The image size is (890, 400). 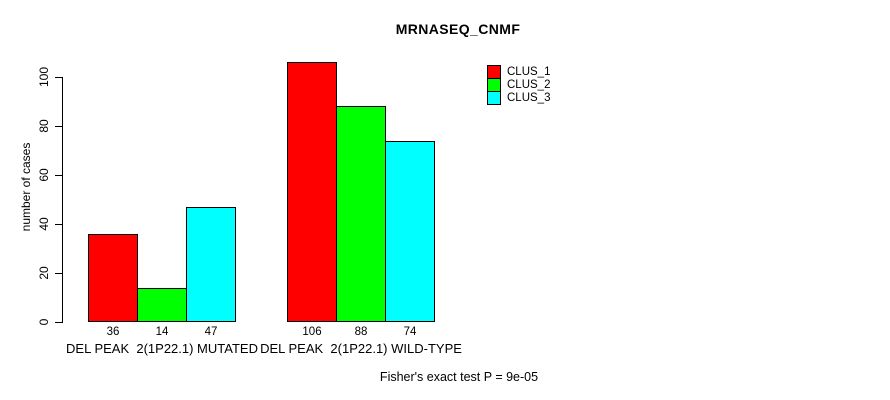 What do you see at coordinates (44, 322) in the screenshot?
I see `y-tick-label: 0` at bounding box center [44, 322].